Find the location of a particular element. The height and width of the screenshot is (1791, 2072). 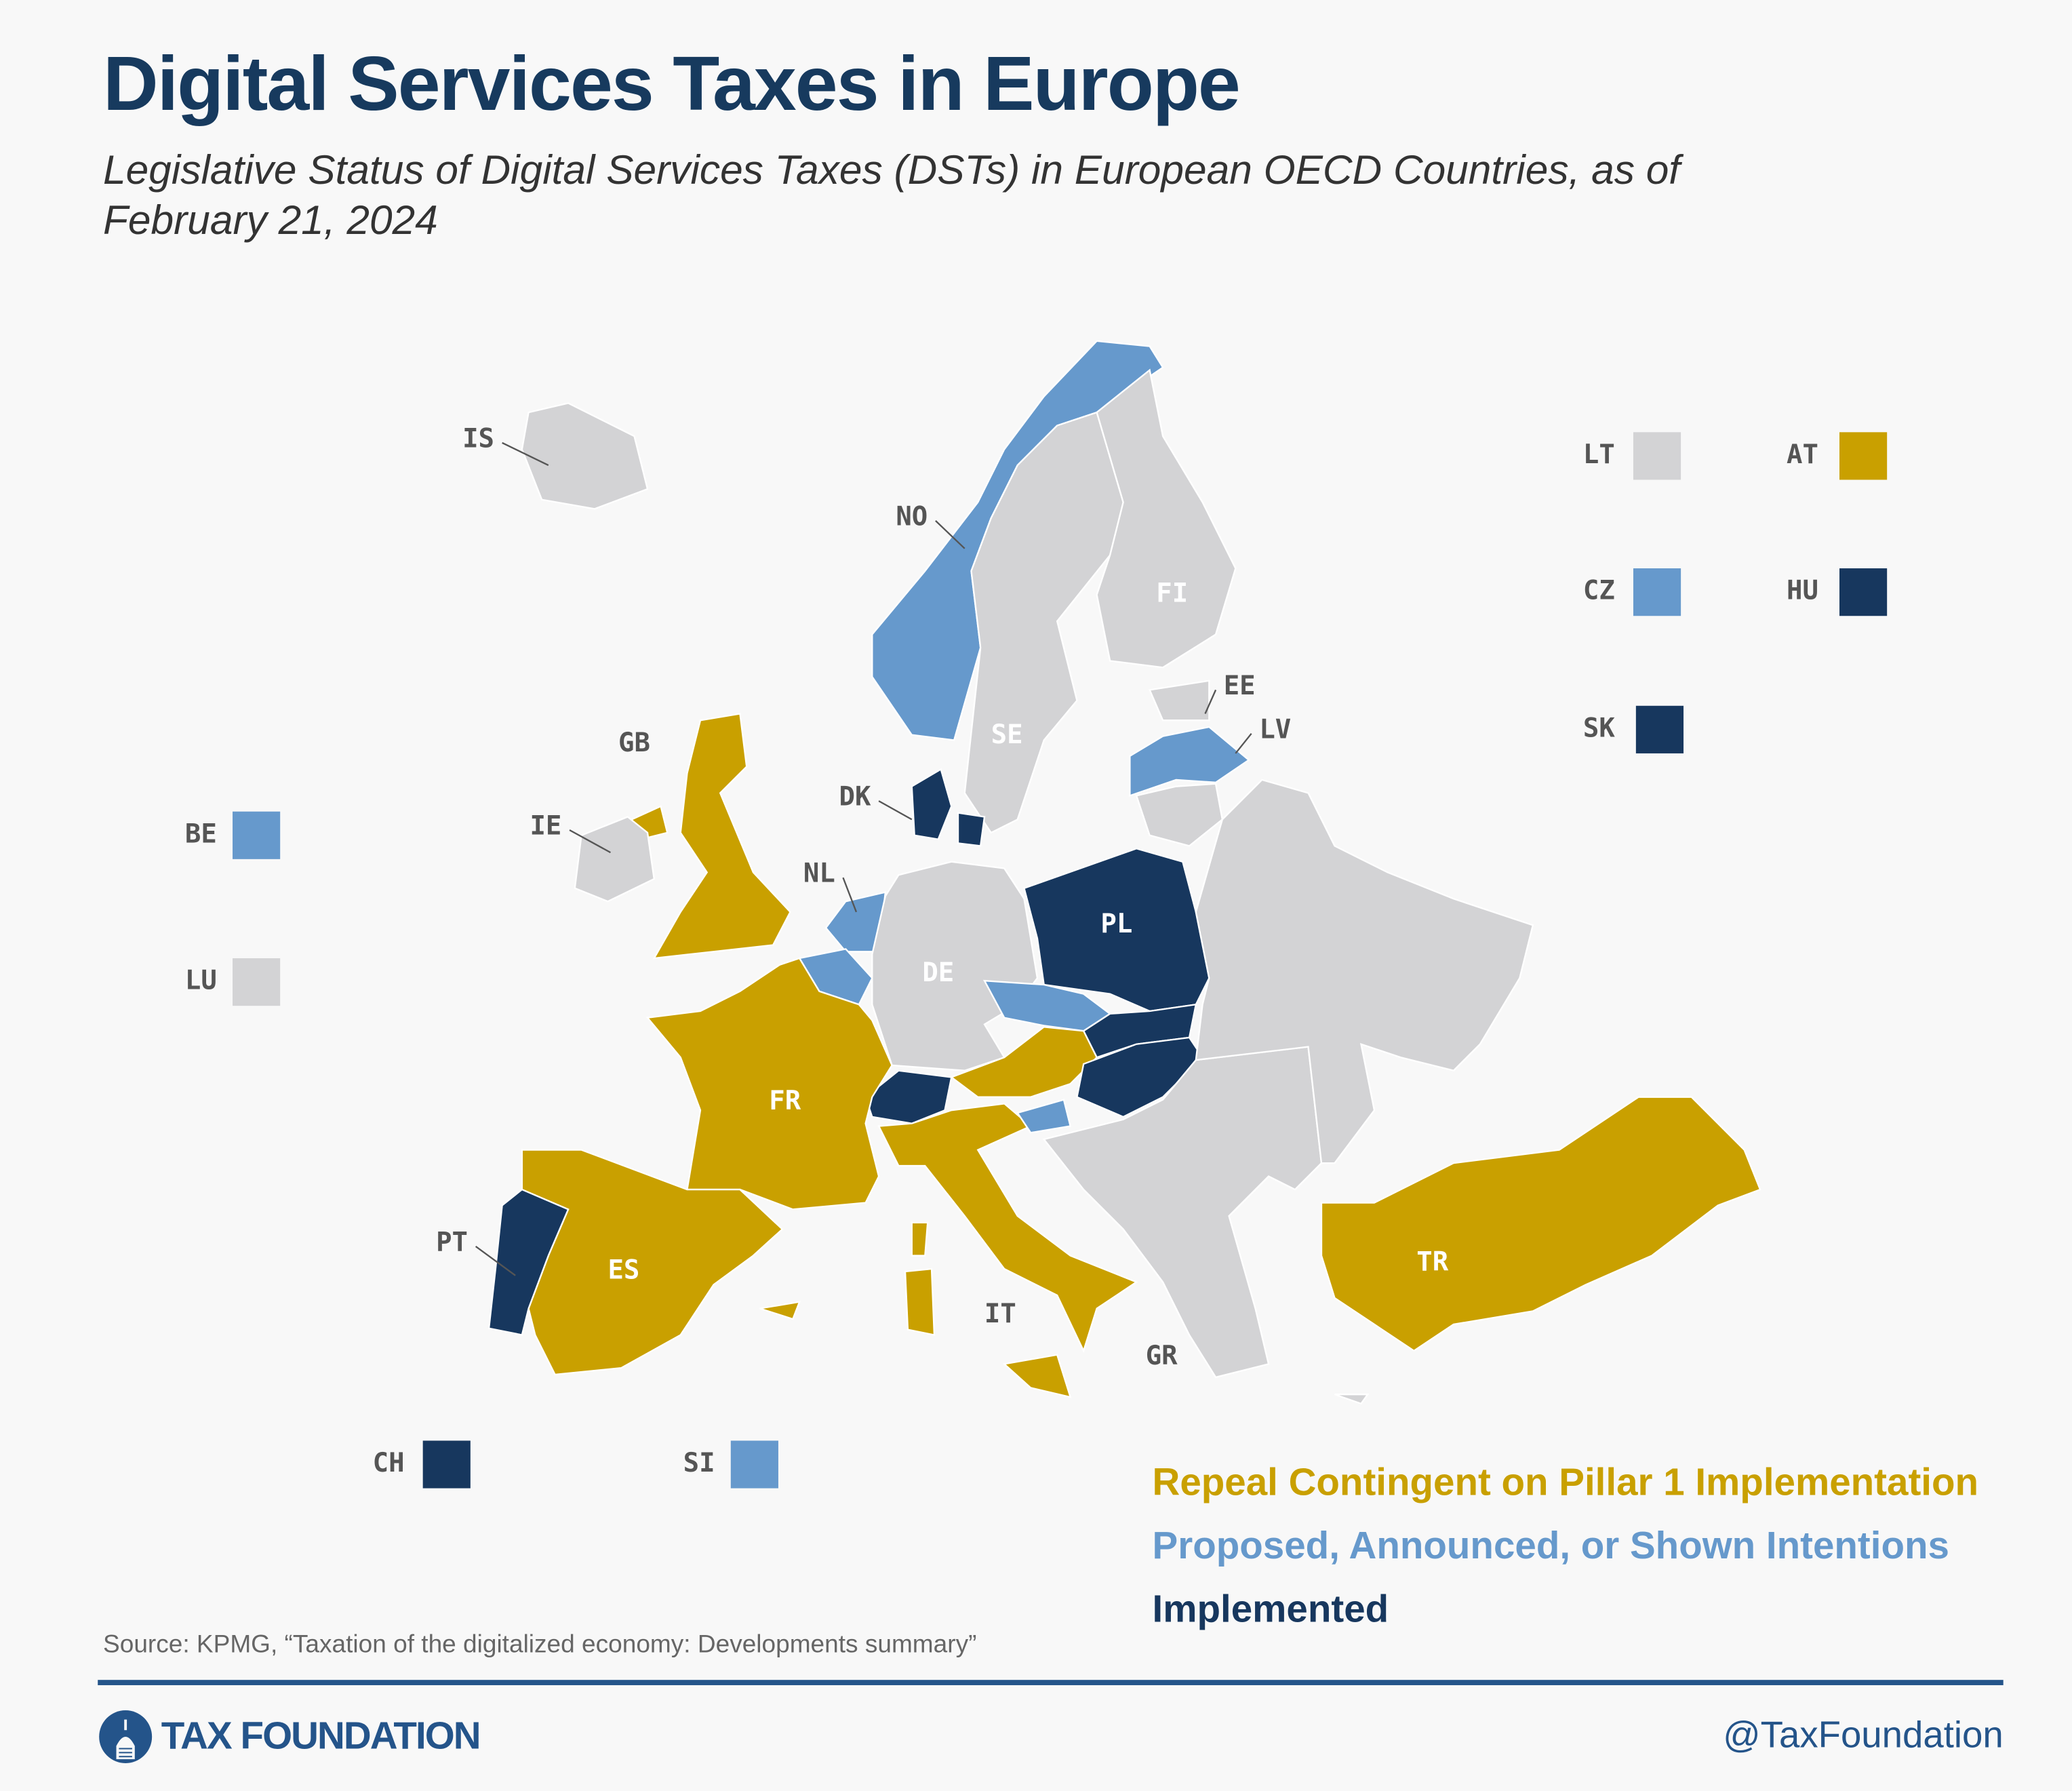

inset-label-lt: LT is located at coordinates (1599, 454).